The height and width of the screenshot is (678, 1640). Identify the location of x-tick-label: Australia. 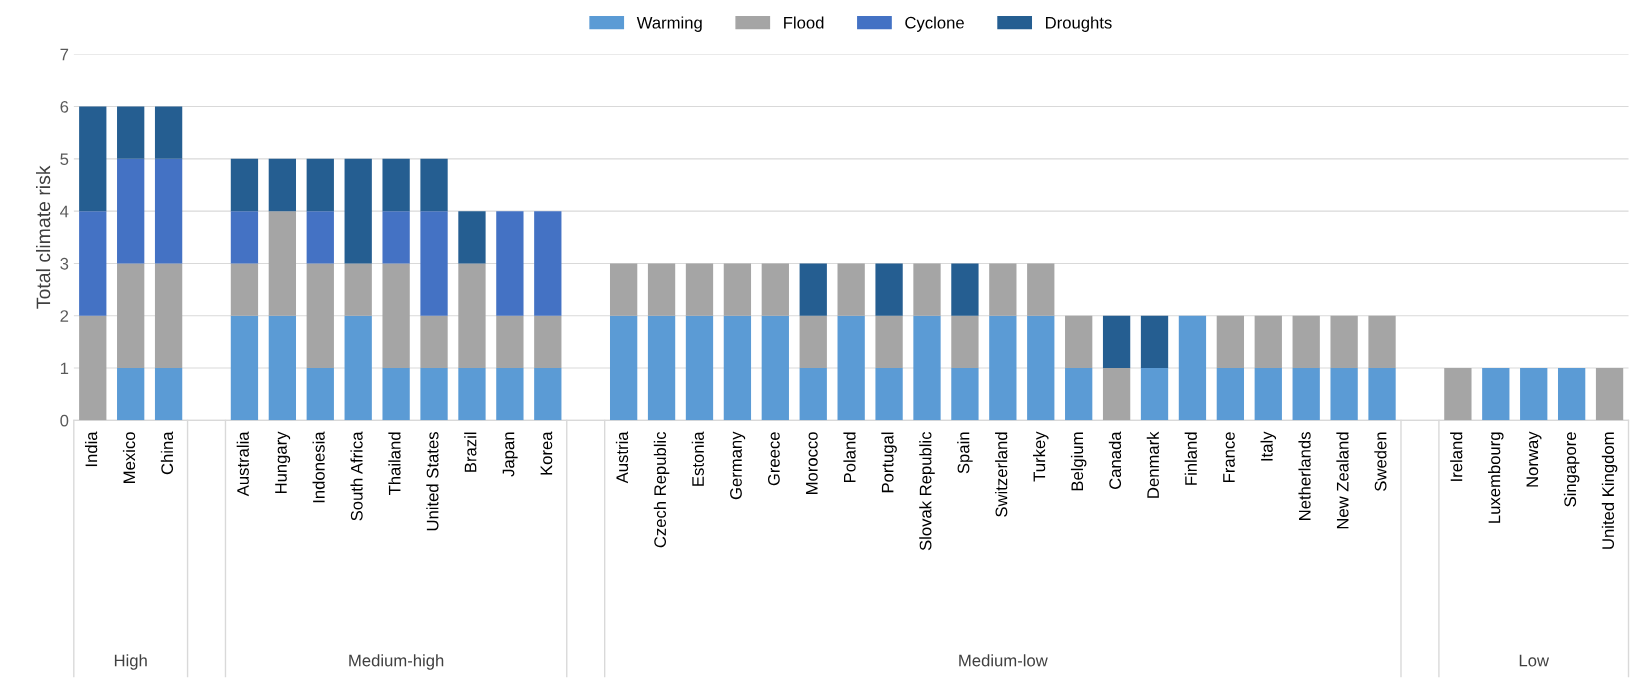
(242, 464).